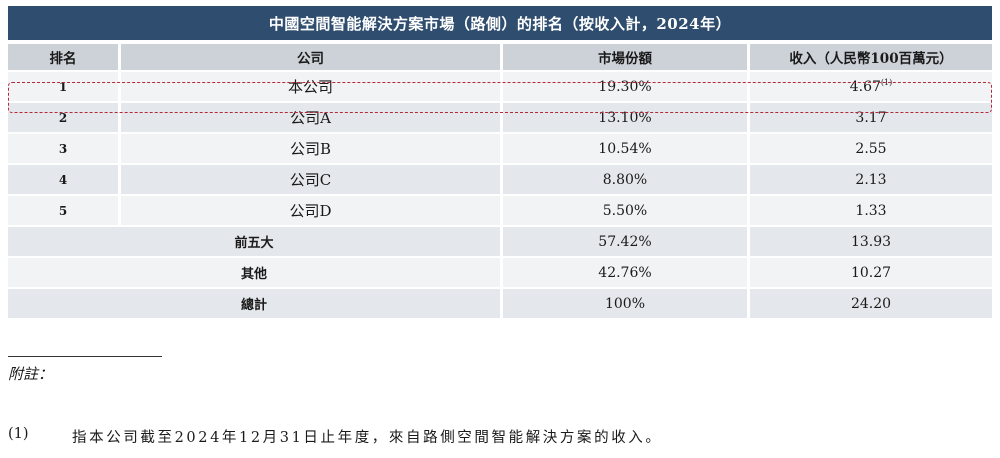 The width and height of the screenshot is (1000, 458). I want to click on share-cell: 100%, so click(626, 302).